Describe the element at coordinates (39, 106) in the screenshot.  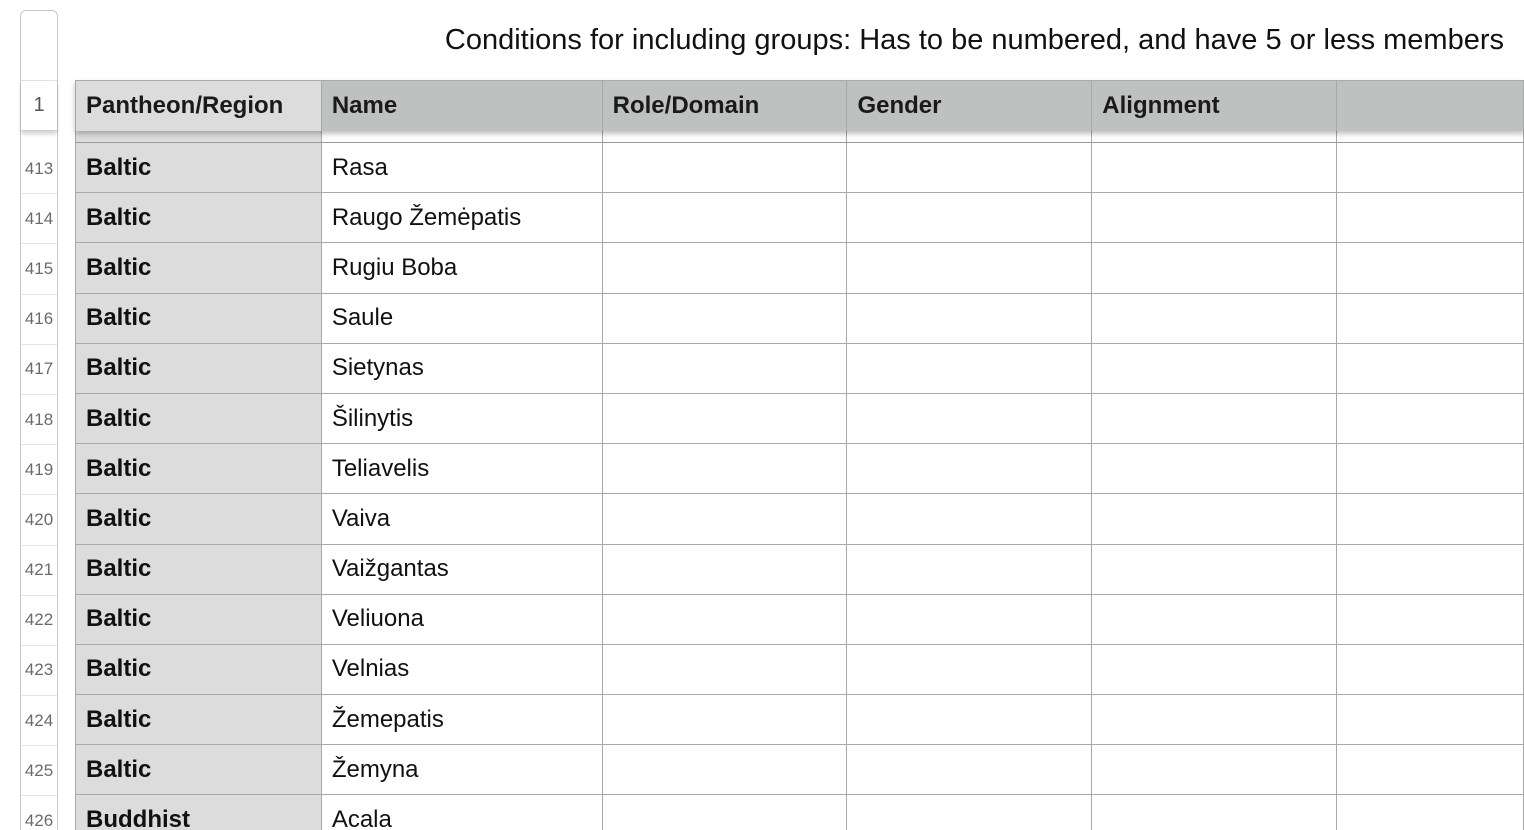
I see `row-number-header: 1` at that location.